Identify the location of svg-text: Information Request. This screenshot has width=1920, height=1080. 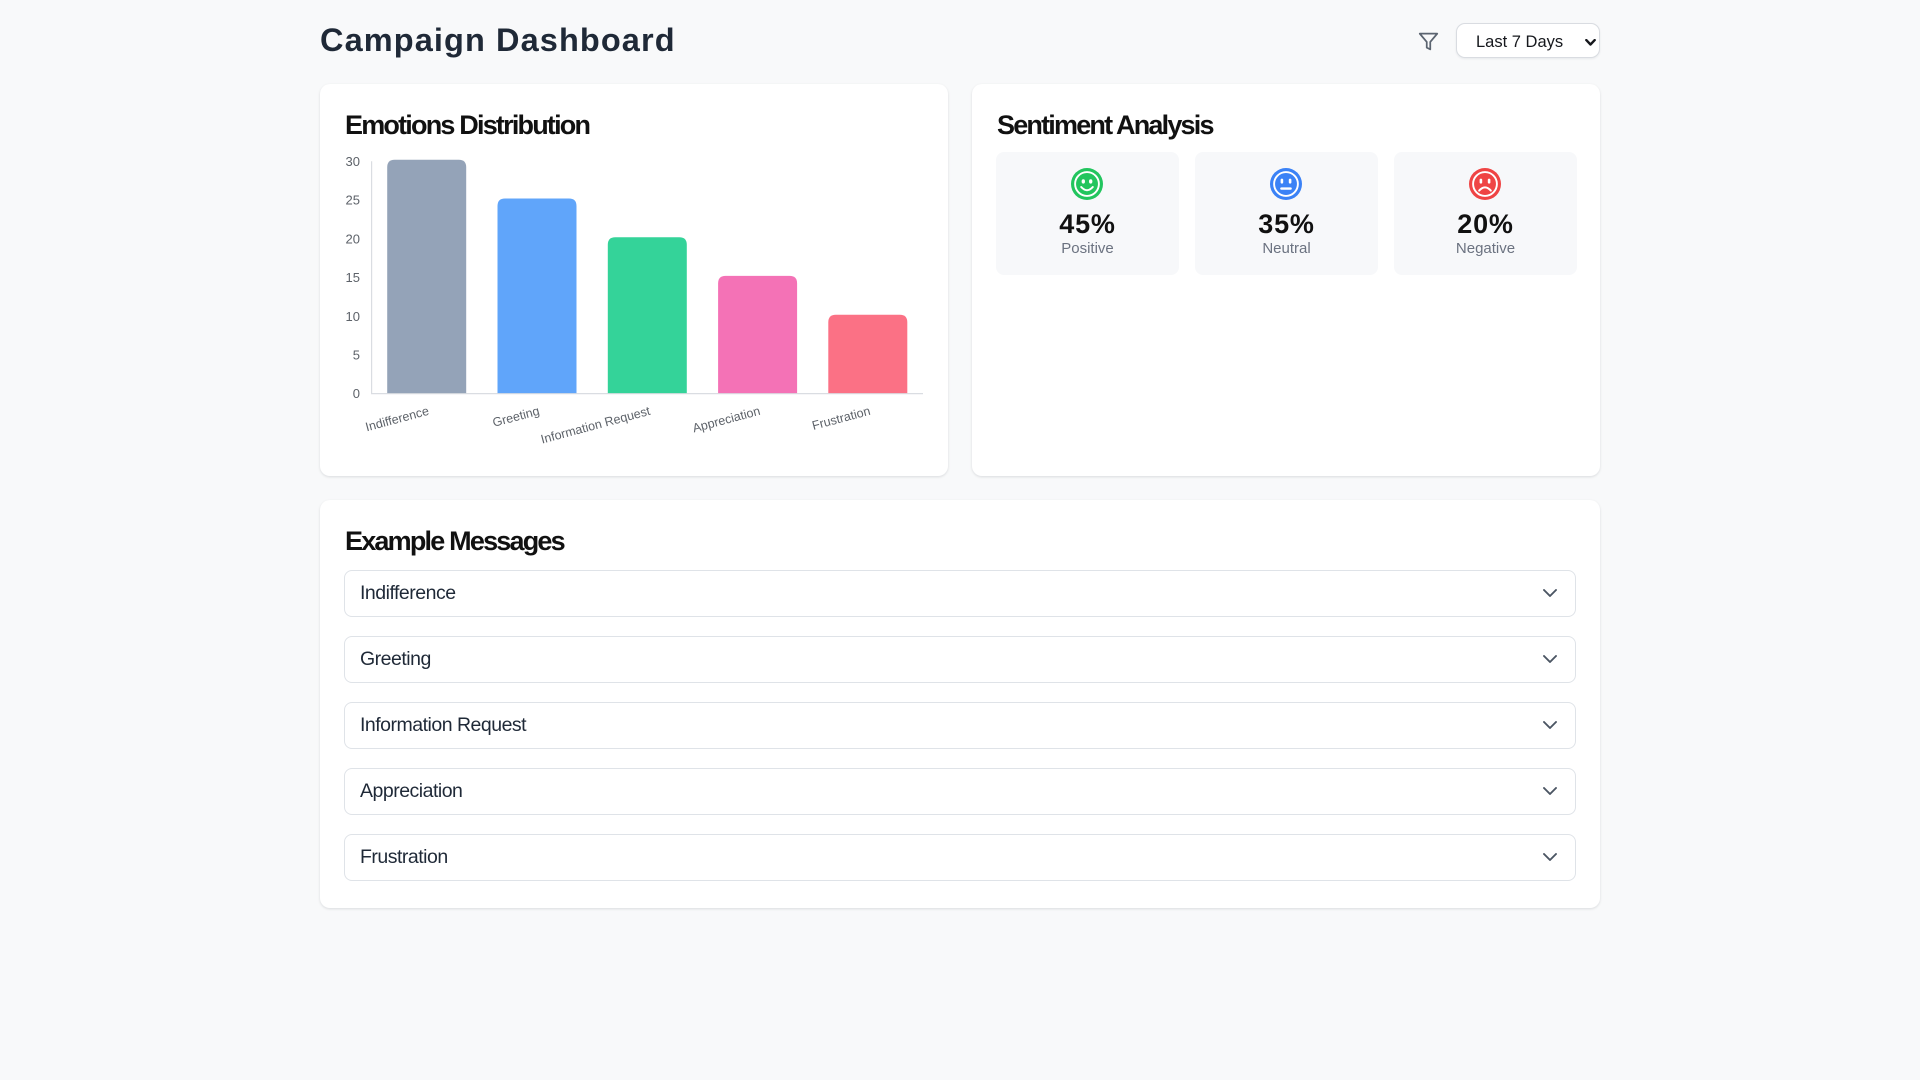
(595, 425).